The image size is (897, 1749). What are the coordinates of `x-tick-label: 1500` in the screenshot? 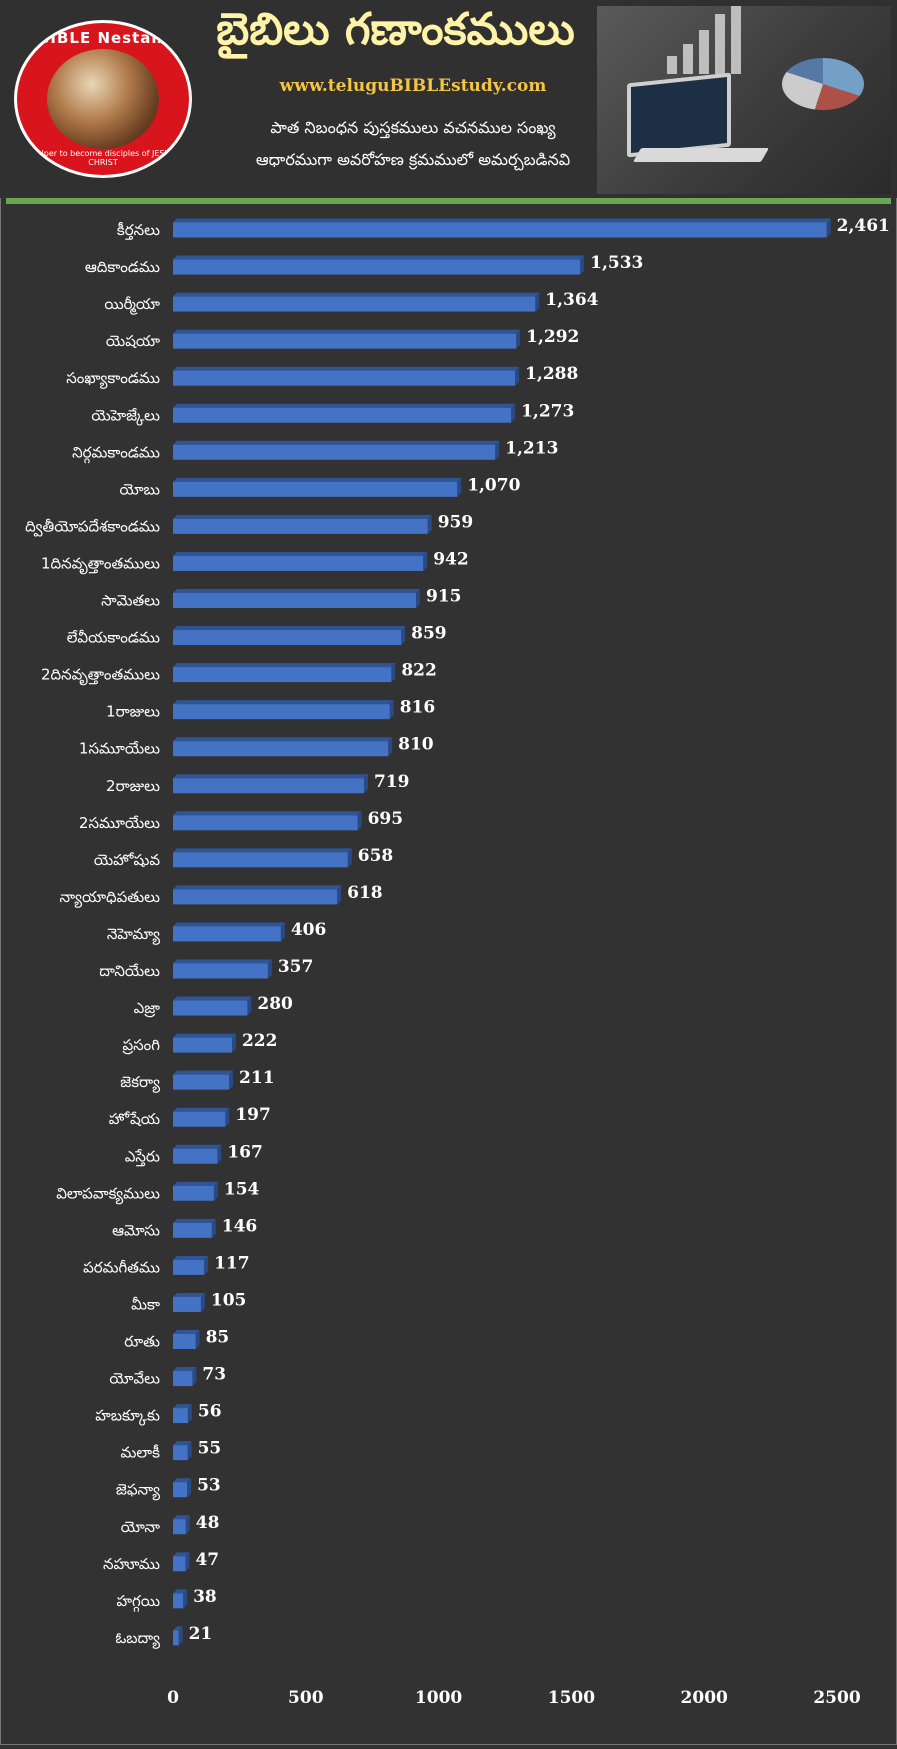 It's located at (571, 1698).